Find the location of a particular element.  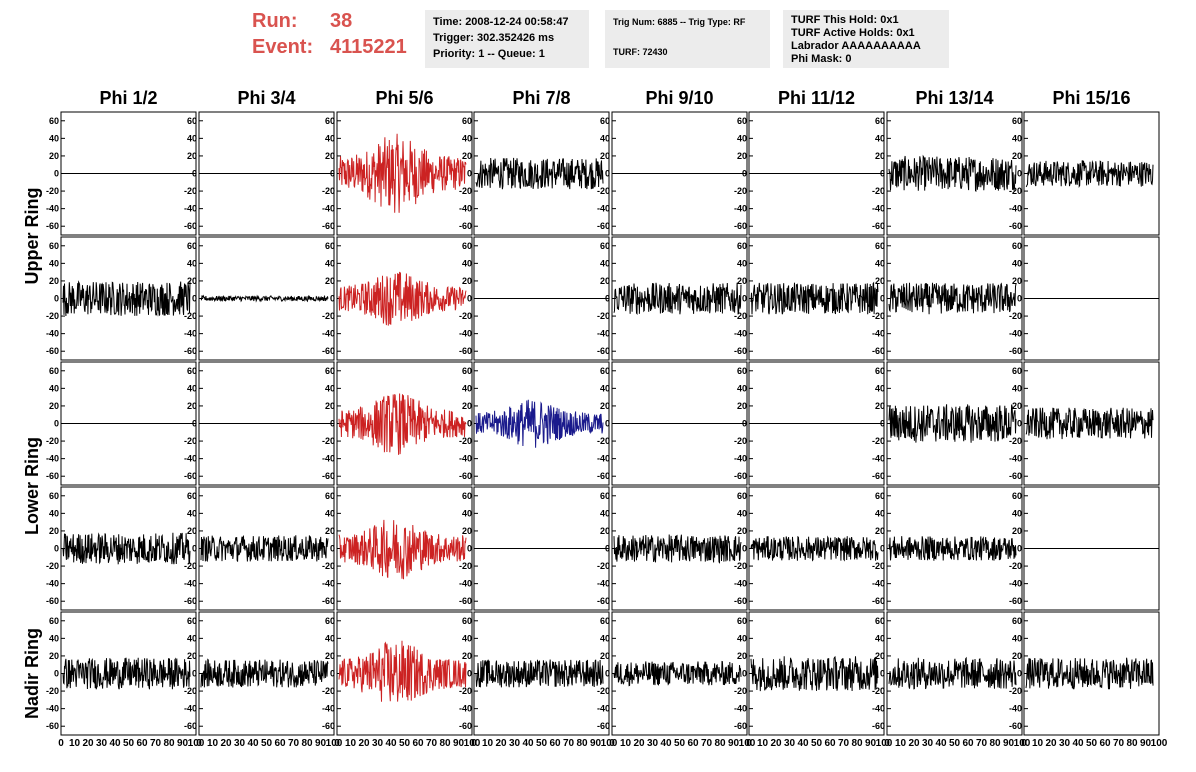

x-tick-label: 60 is located at coordinates (693, 743).